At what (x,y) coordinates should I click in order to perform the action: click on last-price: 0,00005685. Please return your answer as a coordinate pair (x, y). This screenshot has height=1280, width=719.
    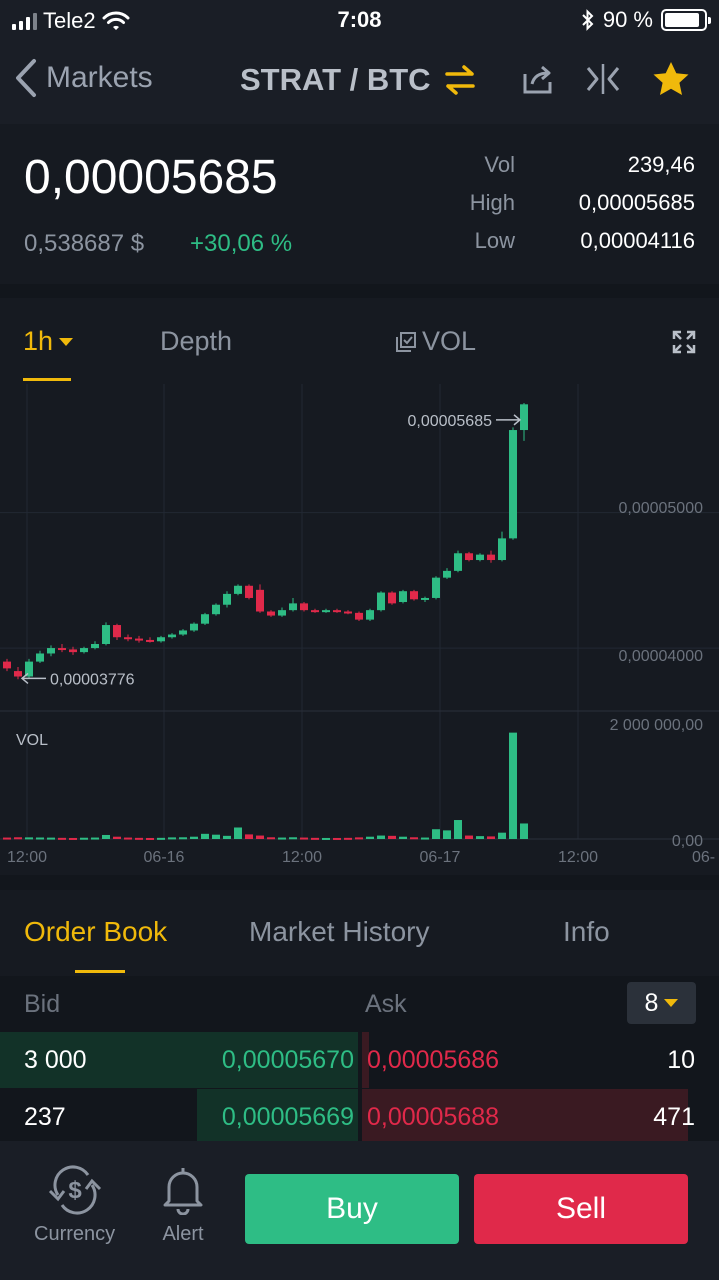
    Looking at the image, I should click on (151, 177).